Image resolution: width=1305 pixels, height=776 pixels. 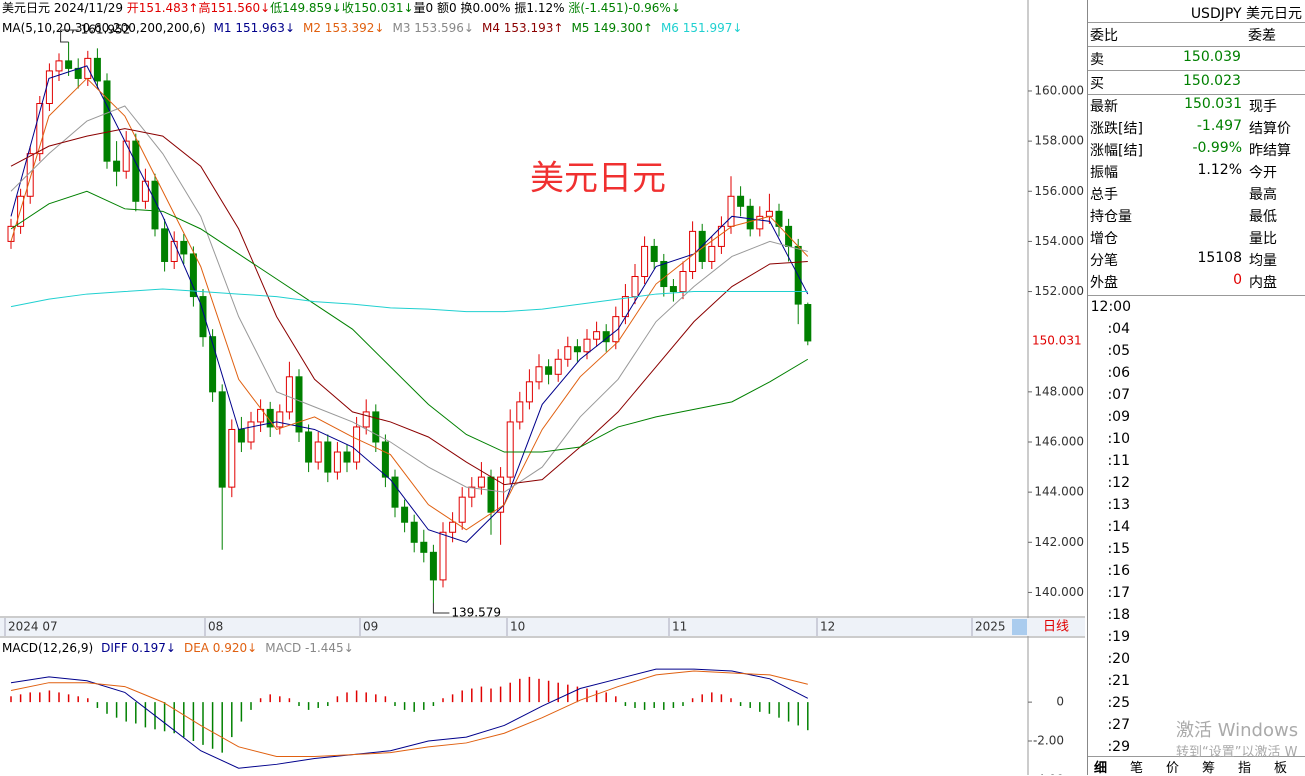 I want to click on time-item: :18, so click(x=1118, y=615).